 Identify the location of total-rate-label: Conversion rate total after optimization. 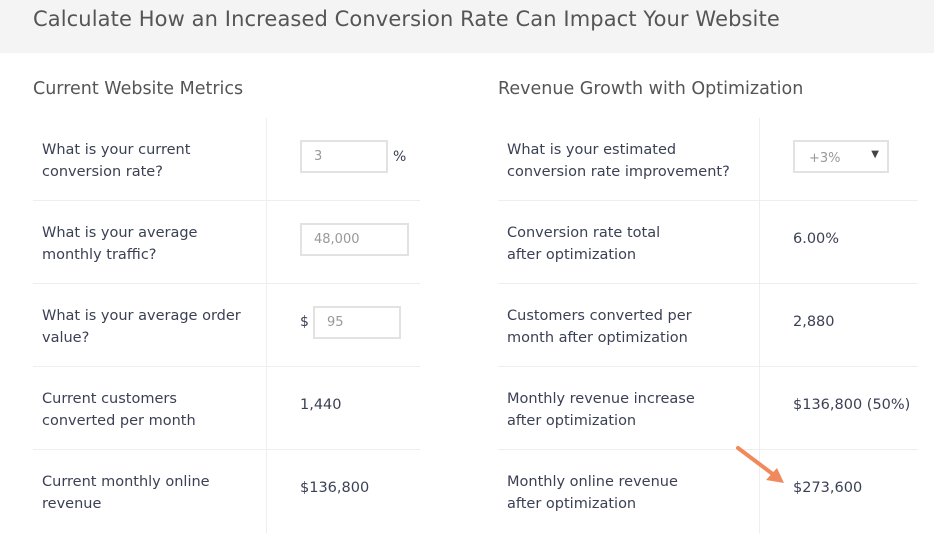
(584, 244).